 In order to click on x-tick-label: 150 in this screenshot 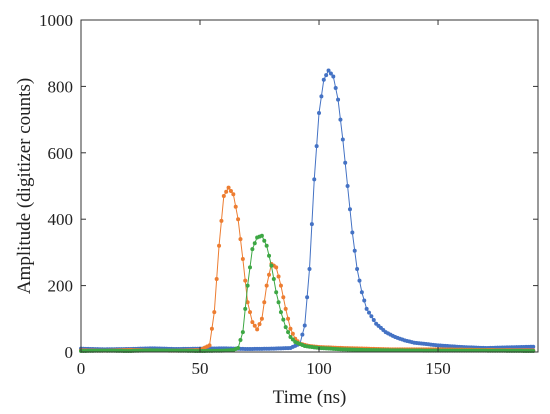, I will do `click(438, 368)`.